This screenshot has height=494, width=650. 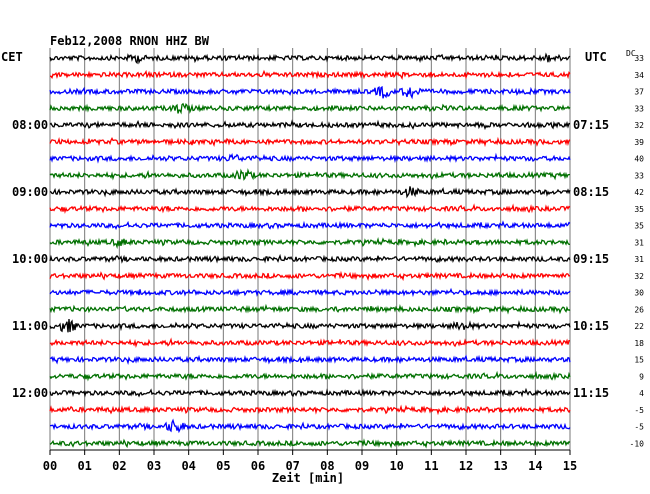 What do you see at coordinates (639, 343) in the screenshot?
I see `dc-offset-label: 18` at bounding box center [639, 343].